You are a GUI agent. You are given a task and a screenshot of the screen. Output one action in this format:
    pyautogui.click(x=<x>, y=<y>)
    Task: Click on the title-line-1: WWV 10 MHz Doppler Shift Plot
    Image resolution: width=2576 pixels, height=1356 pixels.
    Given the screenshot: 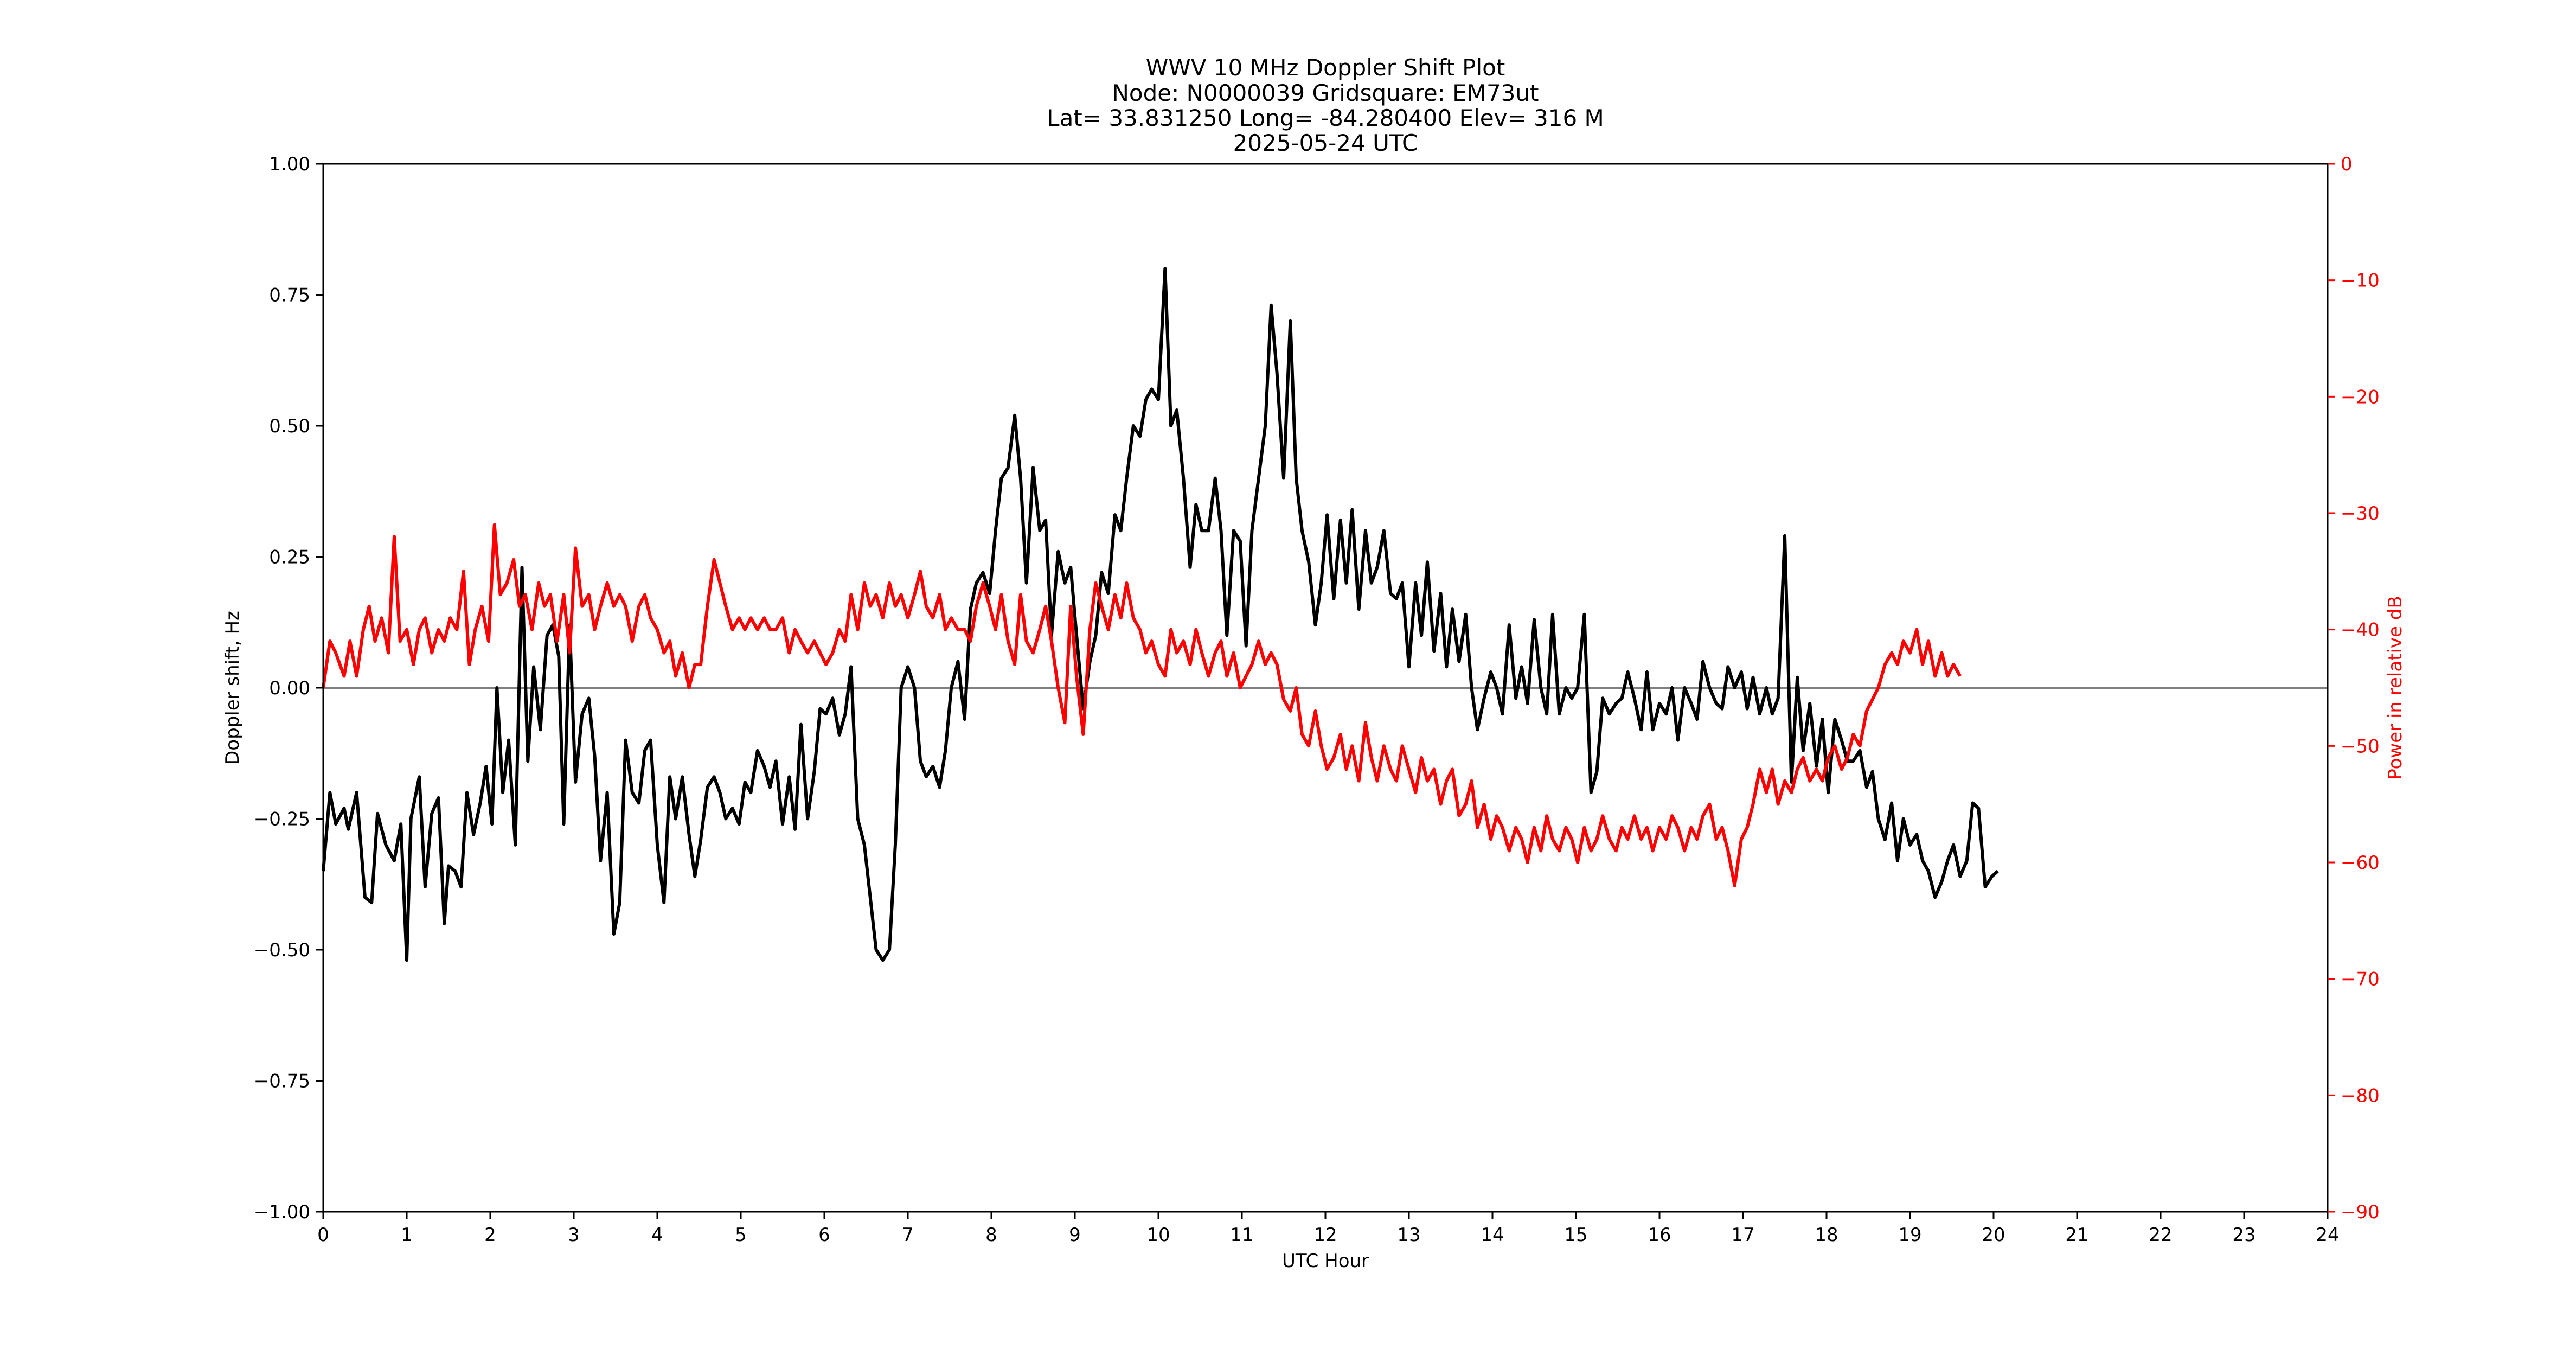 What is the action you would take?
    pyautogui.click(x=1325, y=67)
    